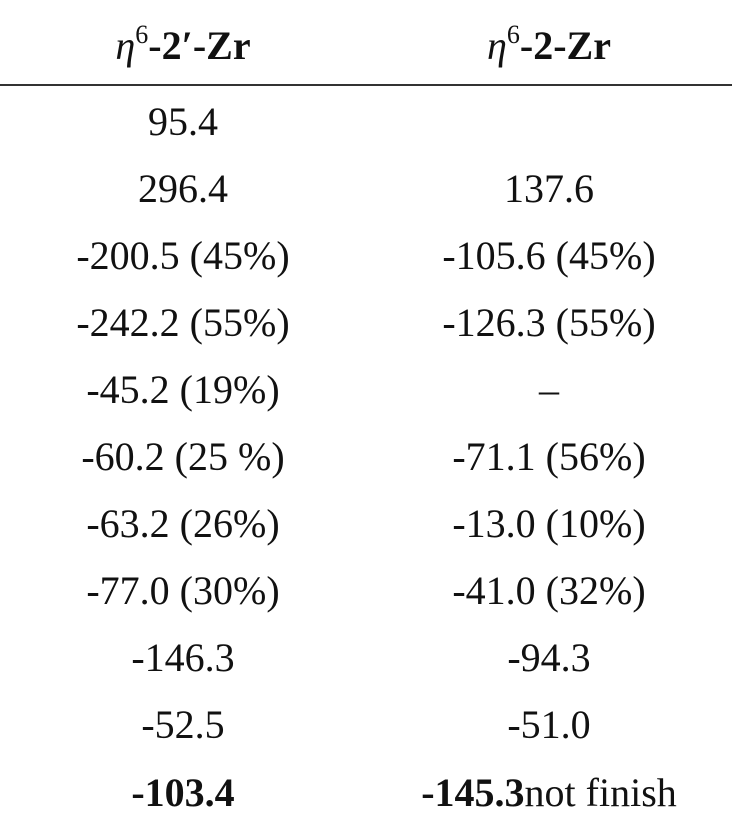 The width and height of the screenshot is (732, 822). What do you see at coordinates (183, 188) in the screenshot?
I see `table-cell: 296.4` at bounding box center [183, 188].